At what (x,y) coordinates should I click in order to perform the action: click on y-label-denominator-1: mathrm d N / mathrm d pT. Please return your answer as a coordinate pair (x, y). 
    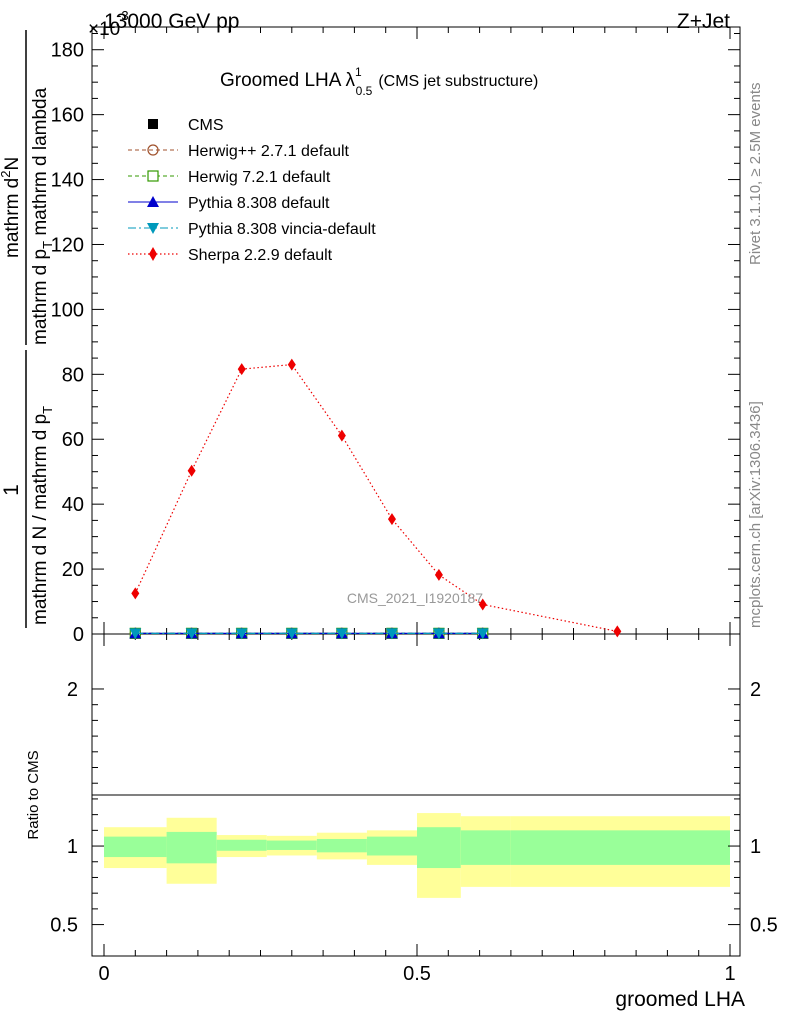
    Looking at the image, I should click on (42, 515).